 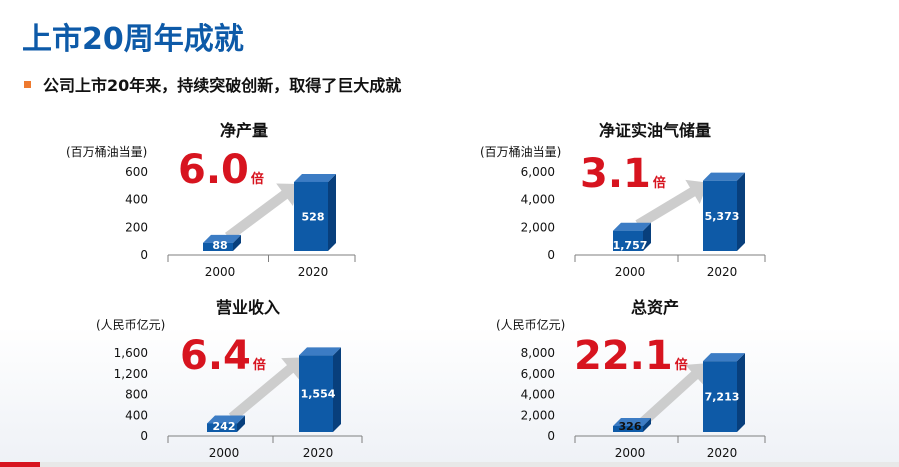 I want to click on chart1-y-tick-label: 2,000, so click(x=538, y=227).